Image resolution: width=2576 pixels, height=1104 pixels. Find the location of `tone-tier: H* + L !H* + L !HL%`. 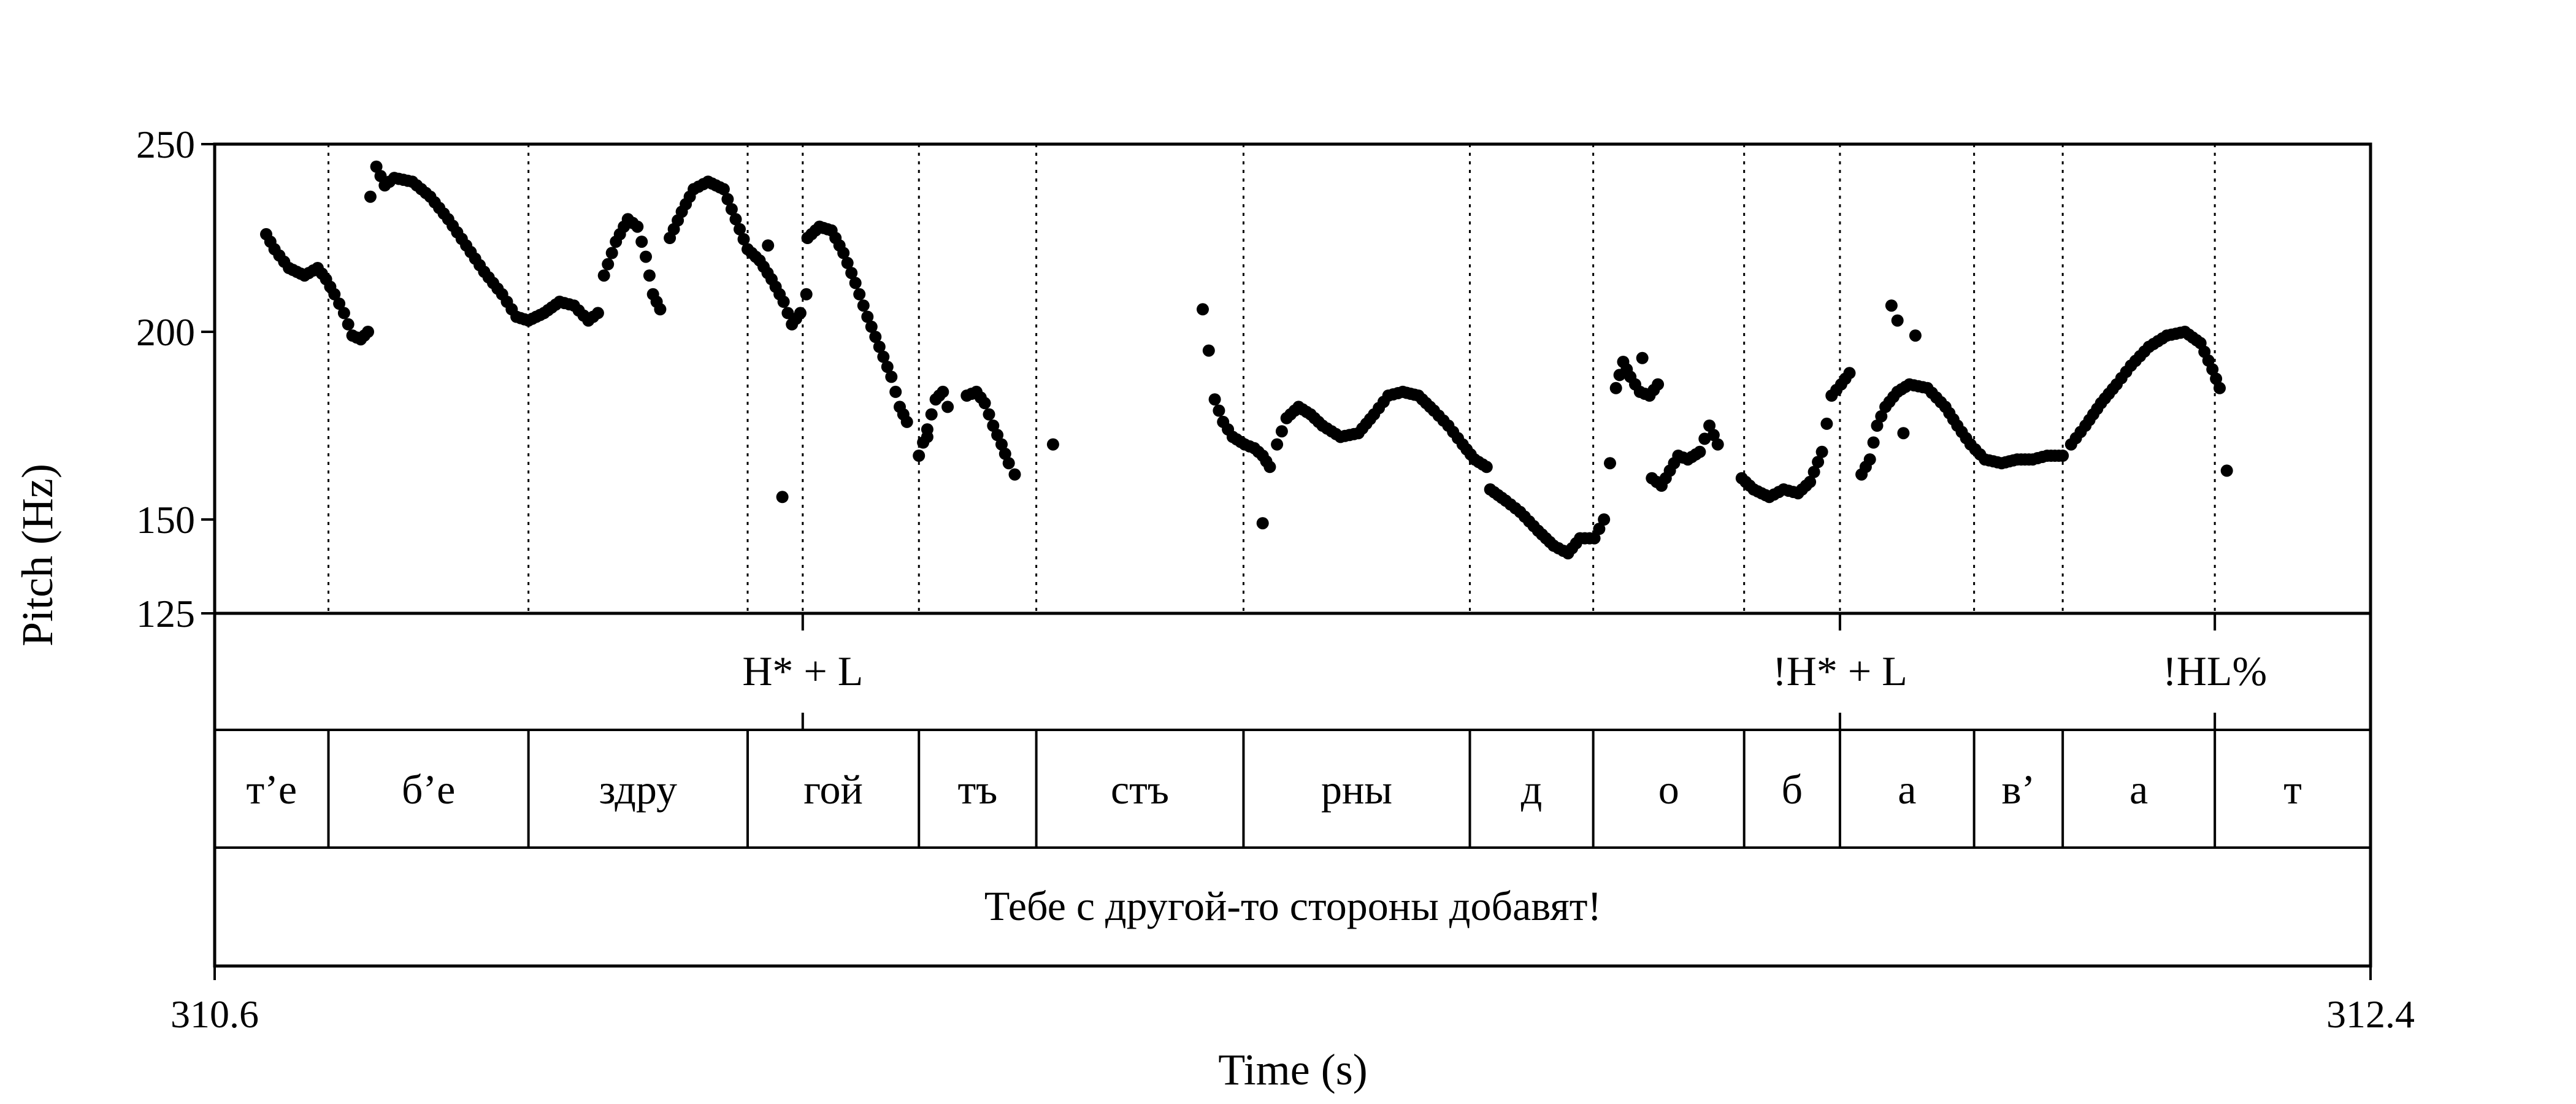

tone-tier: H* + L !H* + L !HL% is located at coordinates (1504, 671).